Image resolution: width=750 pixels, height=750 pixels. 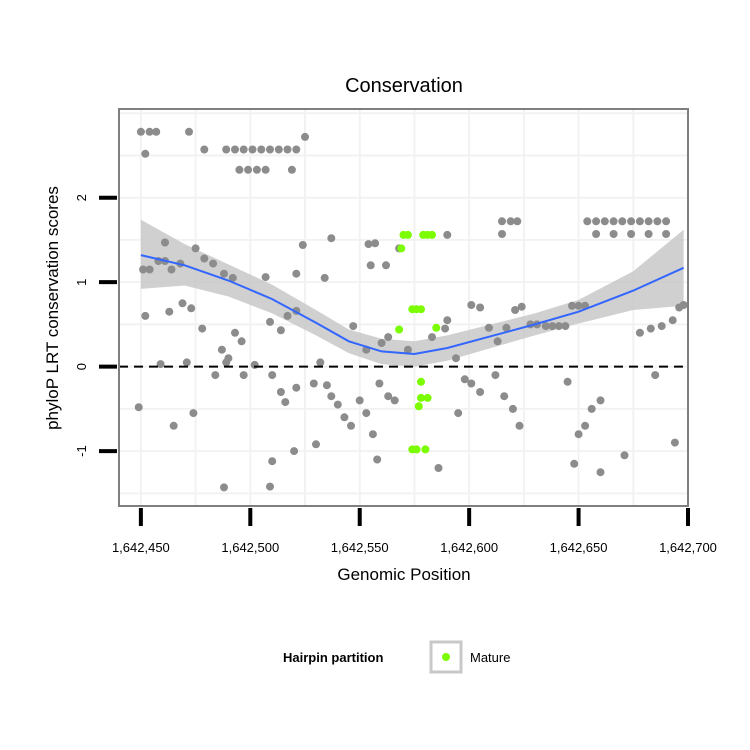 What do you see at coordinates (81, 197) in the screenshot?
I see `y-tick-label: 2` at bounding box center [81, 197].